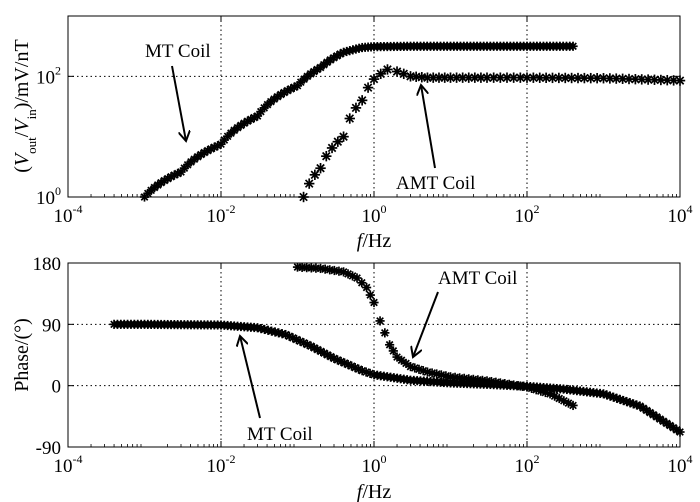  What do you see at coordinates (48, 75) in the screenshot?
I see `y-tick-label: 102` at bounding box center [48, 75].